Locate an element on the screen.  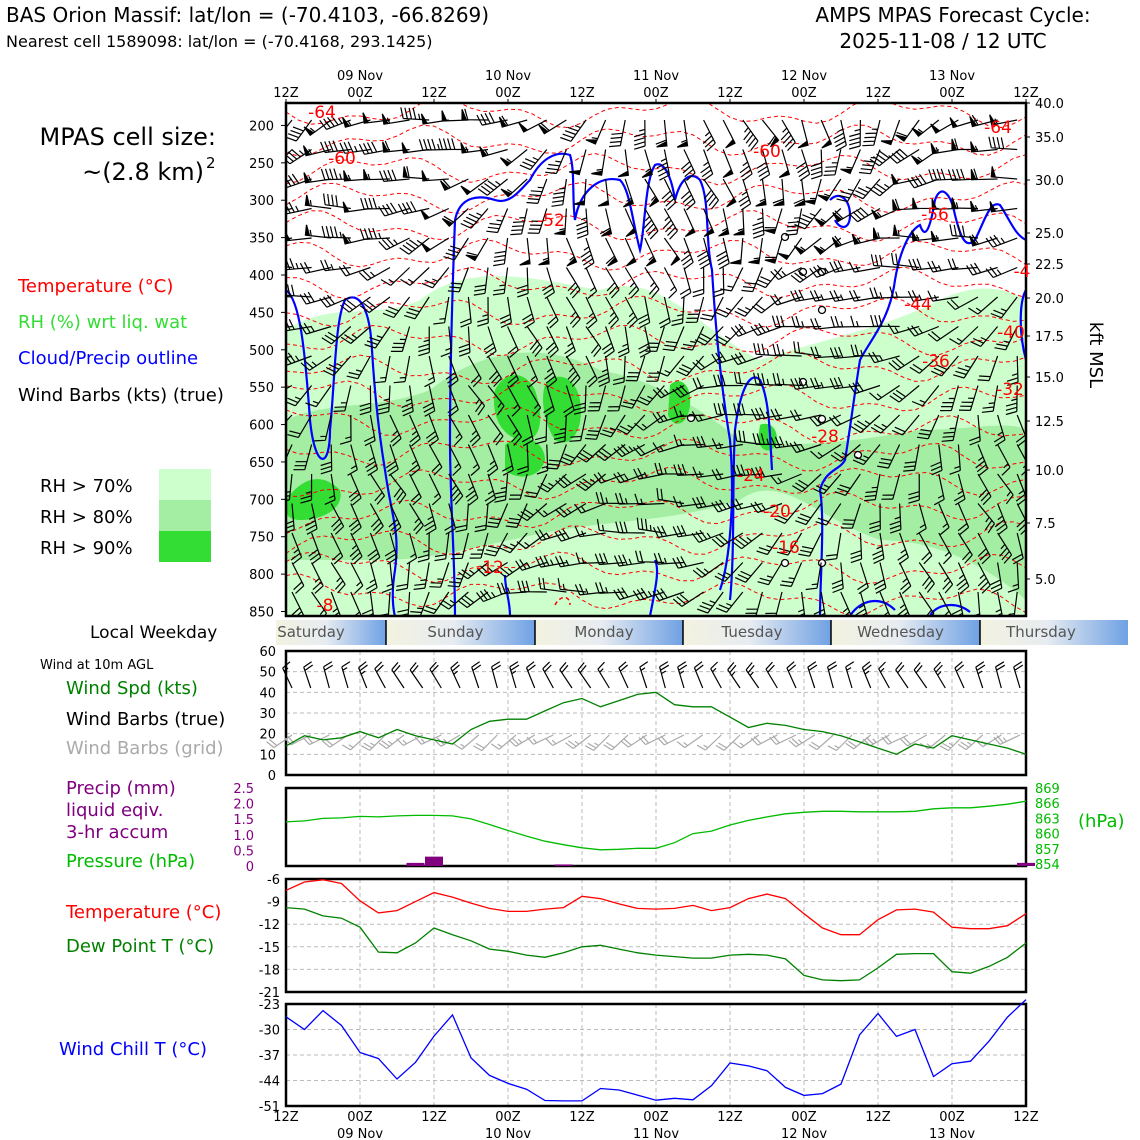
pressure-tick-label: 500 is located at coordinates (261, 351).